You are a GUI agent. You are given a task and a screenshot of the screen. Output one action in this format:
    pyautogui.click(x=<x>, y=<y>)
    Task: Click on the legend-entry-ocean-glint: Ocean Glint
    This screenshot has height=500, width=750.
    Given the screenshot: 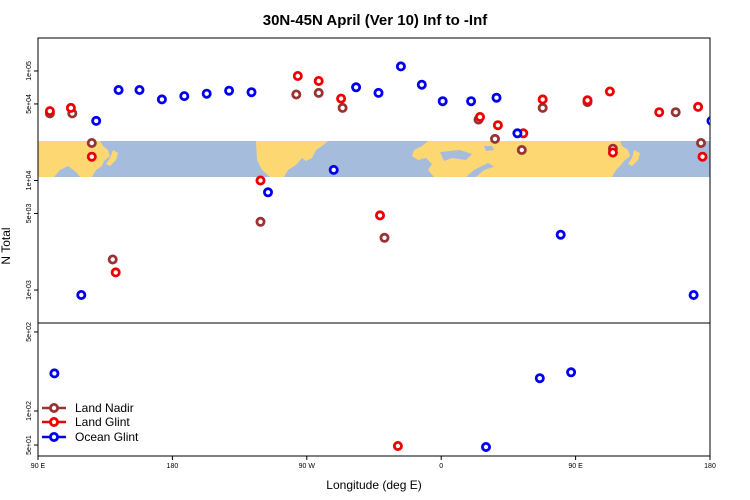 What is the action you would take?
    pyautogui.click(x=90, y=437)
    